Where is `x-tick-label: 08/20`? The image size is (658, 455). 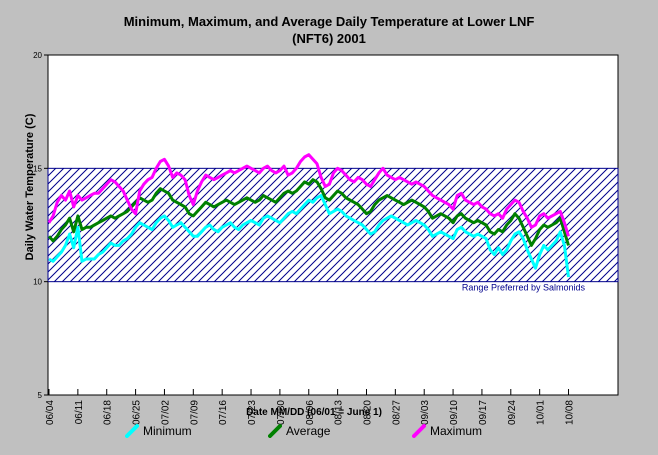 x-tick-label: 08/20 is located at coordinates (367, 412).